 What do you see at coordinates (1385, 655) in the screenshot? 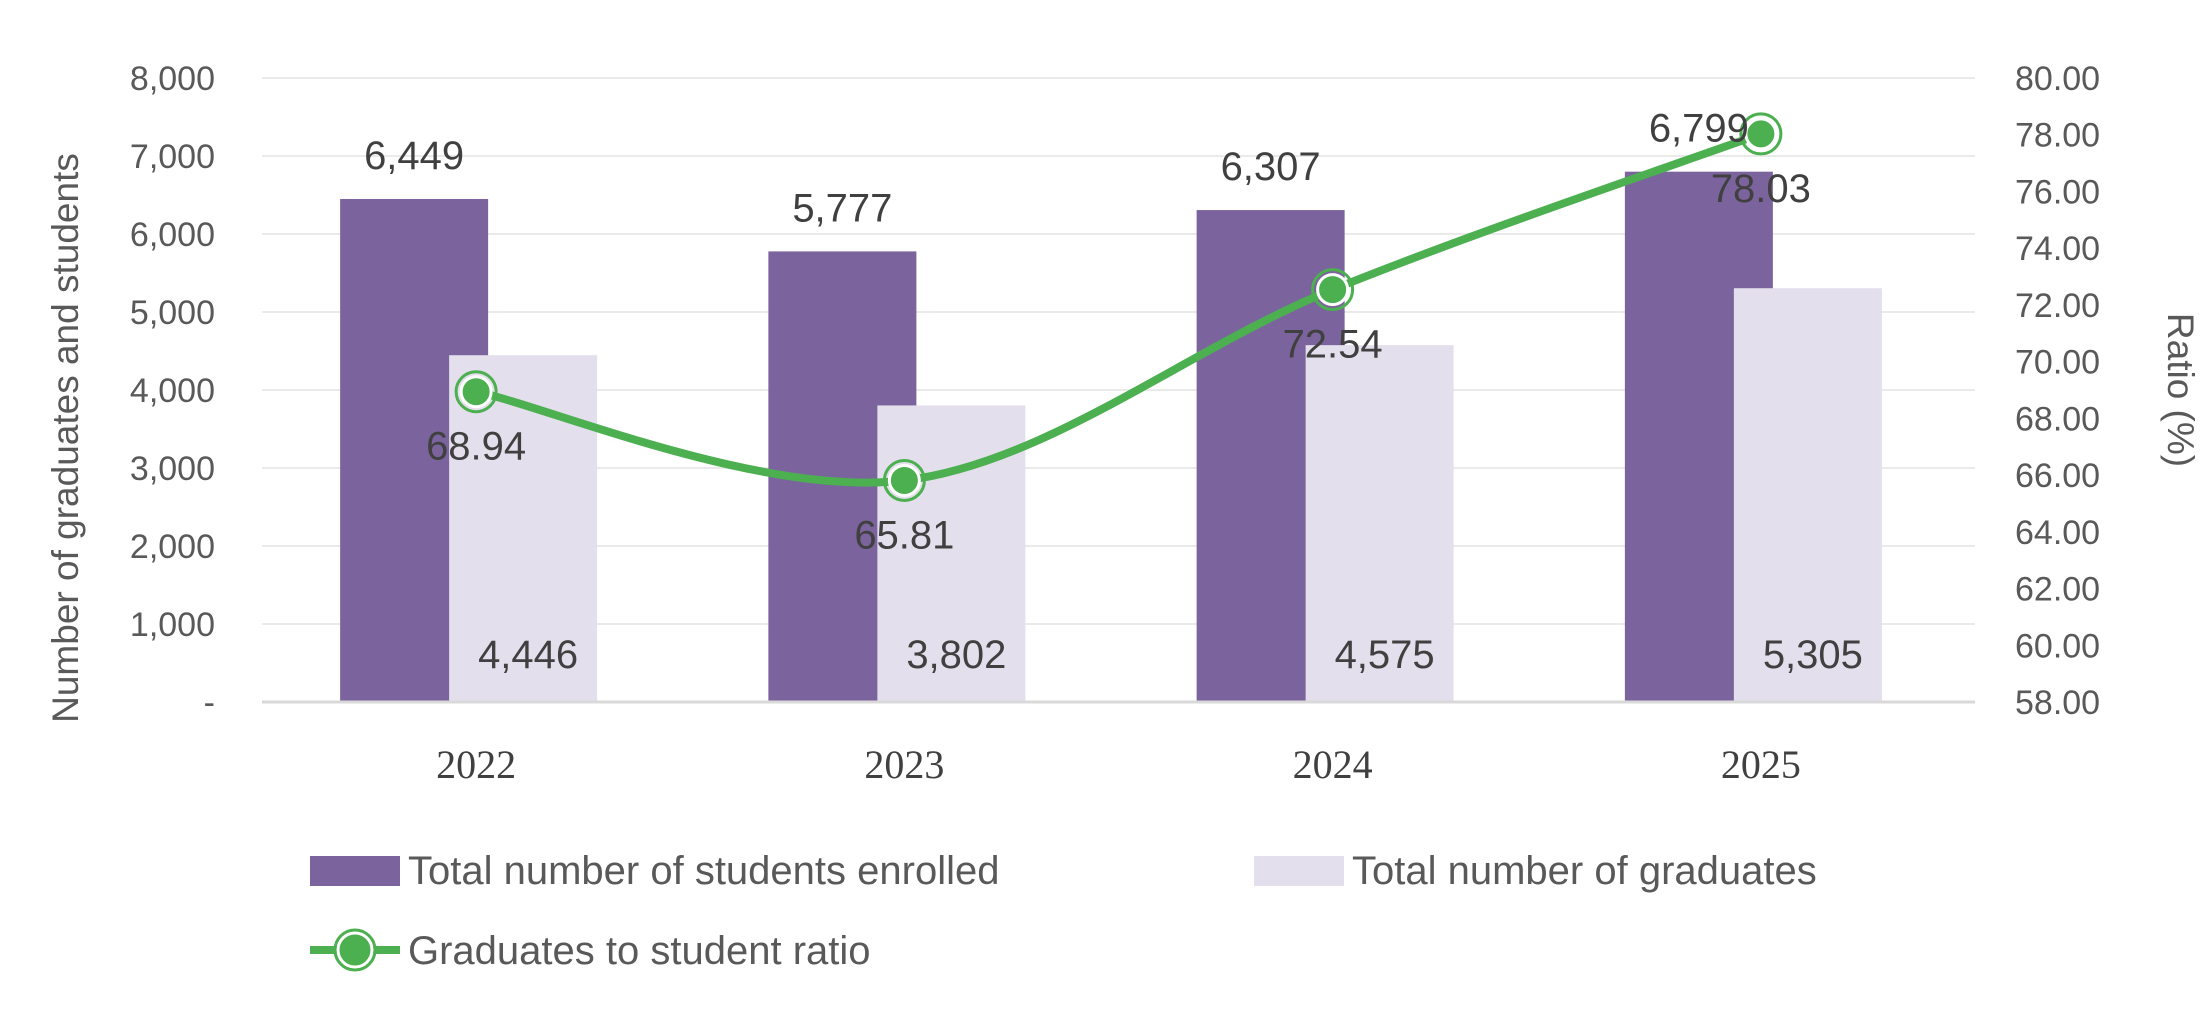
I see `data-label-graduates: 4,575` at bounding box center [1385, 655].